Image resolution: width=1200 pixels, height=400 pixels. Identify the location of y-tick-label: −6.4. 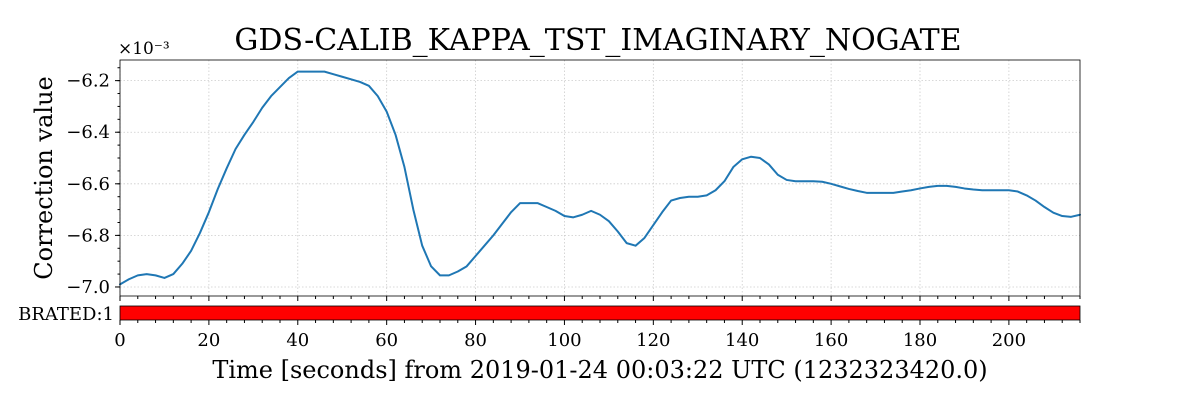
(88, 132).